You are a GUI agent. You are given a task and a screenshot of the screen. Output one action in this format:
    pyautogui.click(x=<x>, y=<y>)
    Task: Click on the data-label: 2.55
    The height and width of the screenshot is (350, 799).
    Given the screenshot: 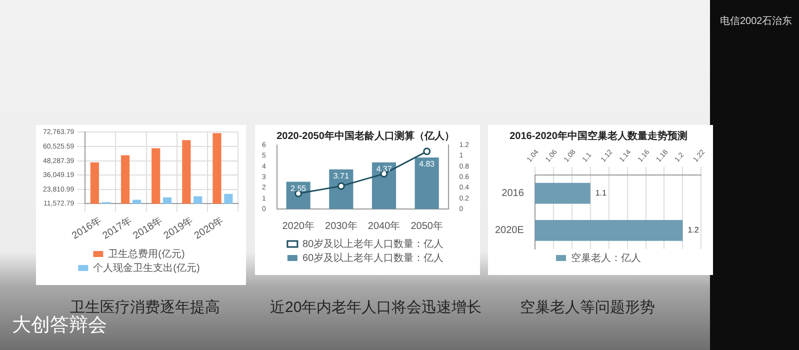 What is the action you would take?
    pyautogui.click(x=298, y=189)
    